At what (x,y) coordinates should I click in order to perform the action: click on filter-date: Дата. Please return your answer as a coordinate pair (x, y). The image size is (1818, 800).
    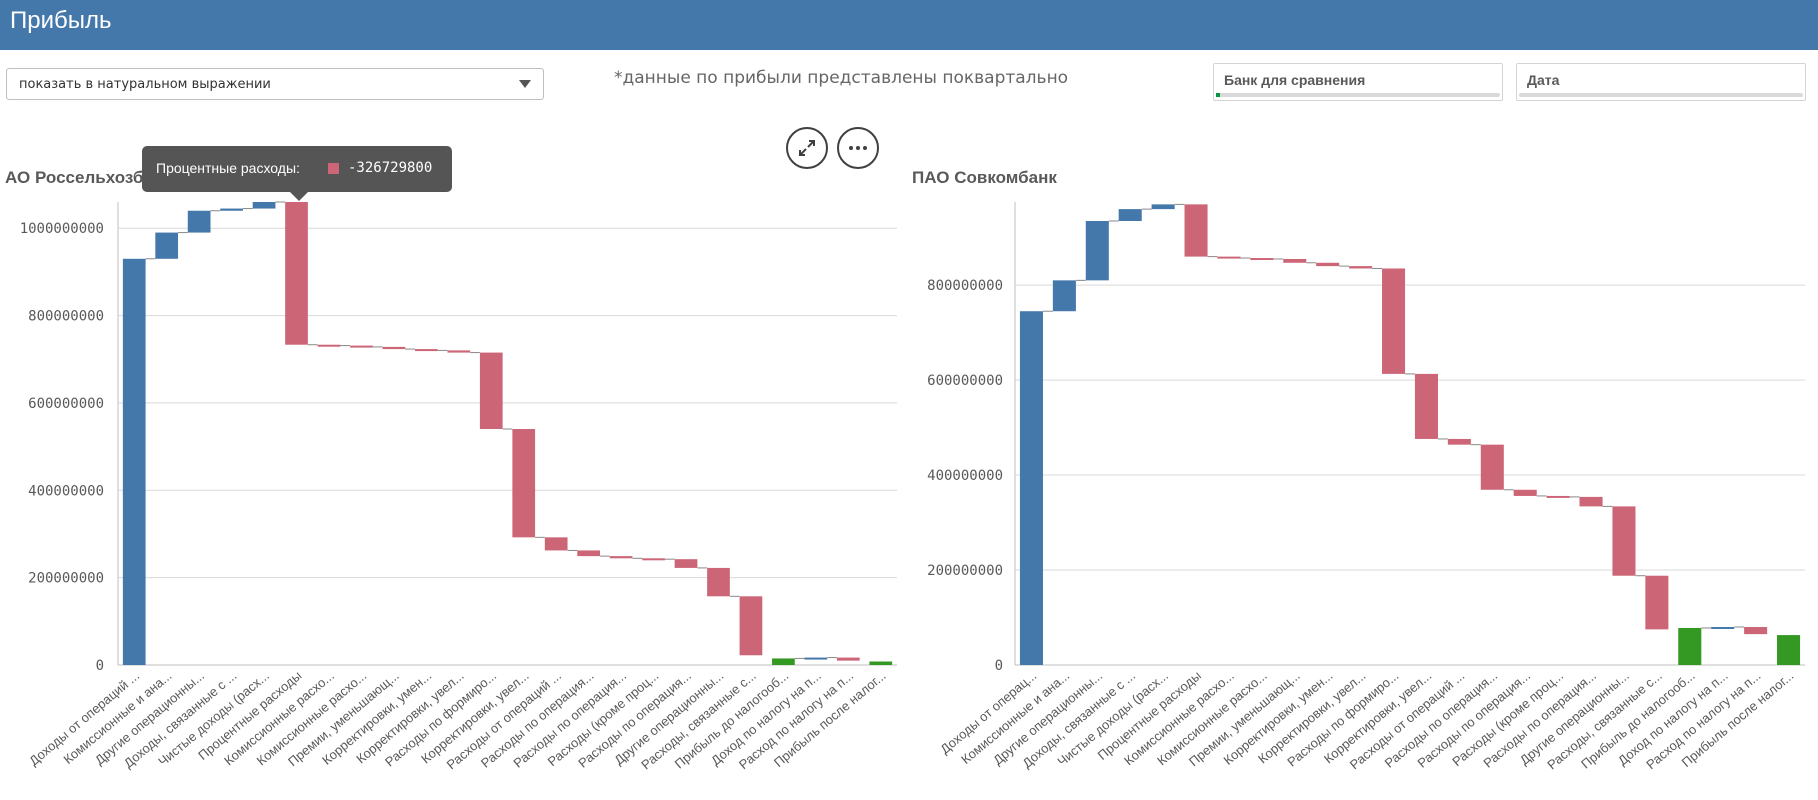
    Looking at the image, I should click on (1661, 82).